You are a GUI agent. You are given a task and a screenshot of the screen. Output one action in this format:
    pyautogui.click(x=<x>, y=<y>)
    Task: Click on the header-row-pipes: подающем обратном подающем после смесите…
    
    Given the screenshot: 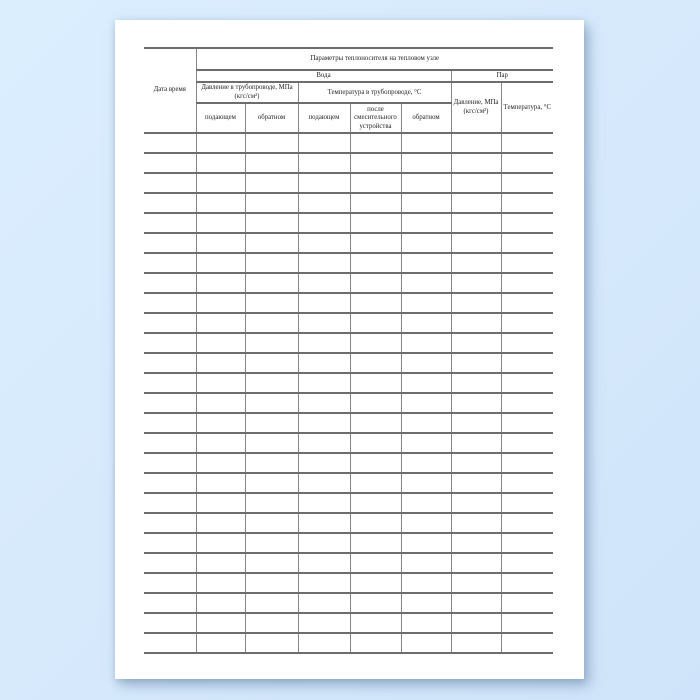 What is the action you would take?
    pyautogui.click(x=348, y=118)
    